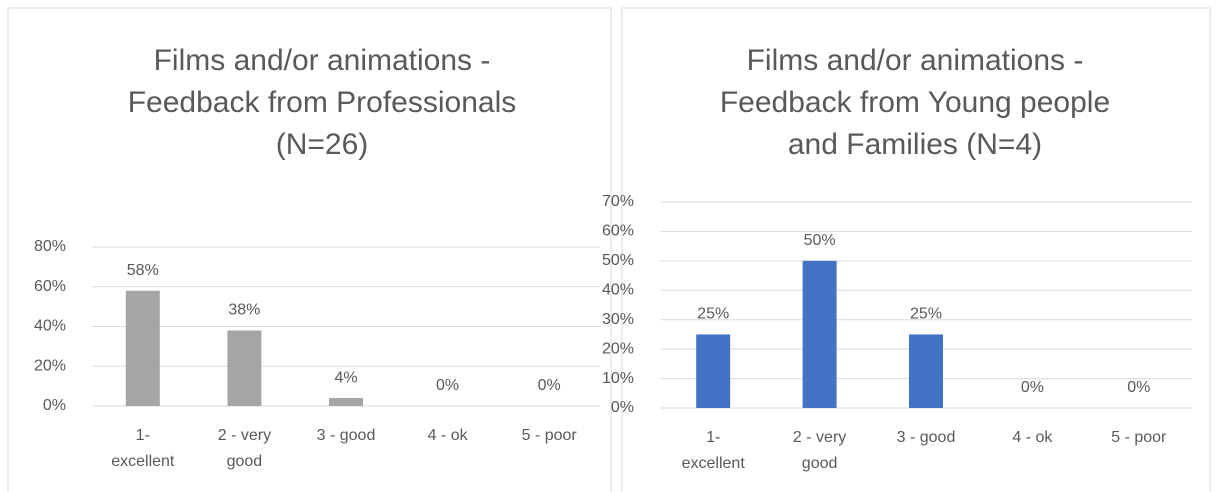 The height and width of the screenshot is (492, 1217). Describe the element at coordinates (322, 102) in the screenshot. I see `chart-title: Feedback from Professionals` at that location.